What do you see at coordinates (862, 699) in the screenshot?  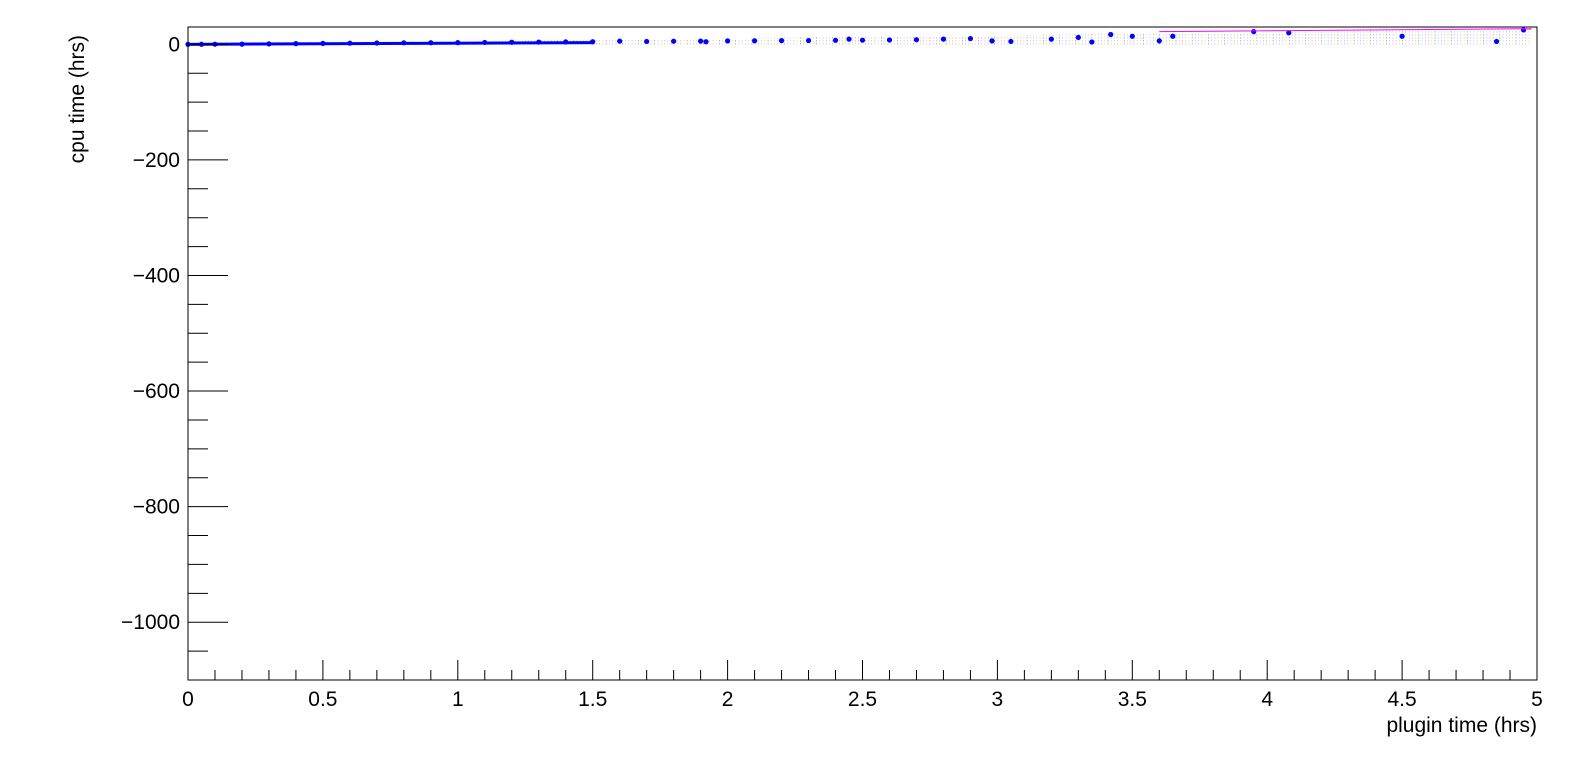 I see `x-tick-label: 2.5` at bounding box center [862, 699].